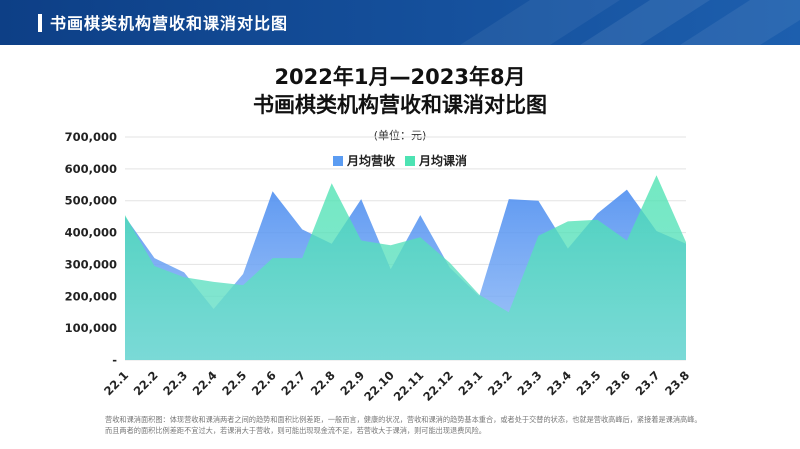 Image resolution: width=800 pixels, height=449 pixels. I want to click on page-title: 书画棋类机构营收和课消对比图, so click(169, 23).